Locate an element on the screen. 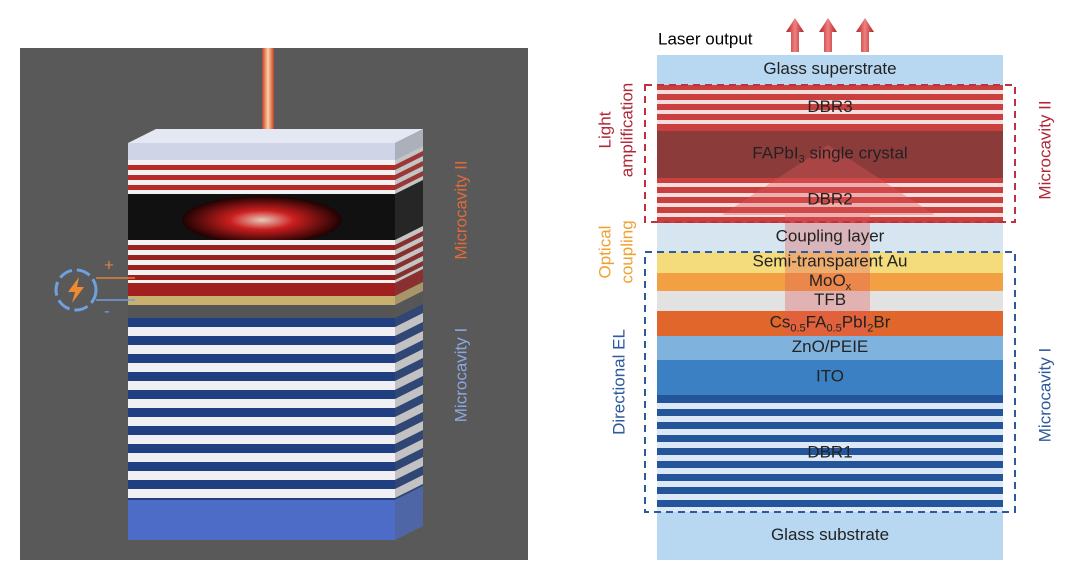  label-text: ITO is located at coordinates (830, 376).